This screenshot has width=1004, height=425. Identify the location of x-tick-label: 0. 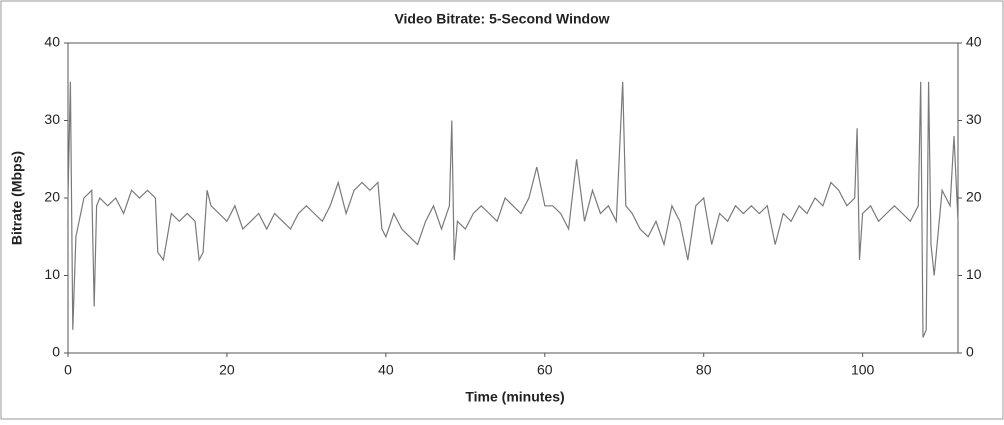
(68, 370).